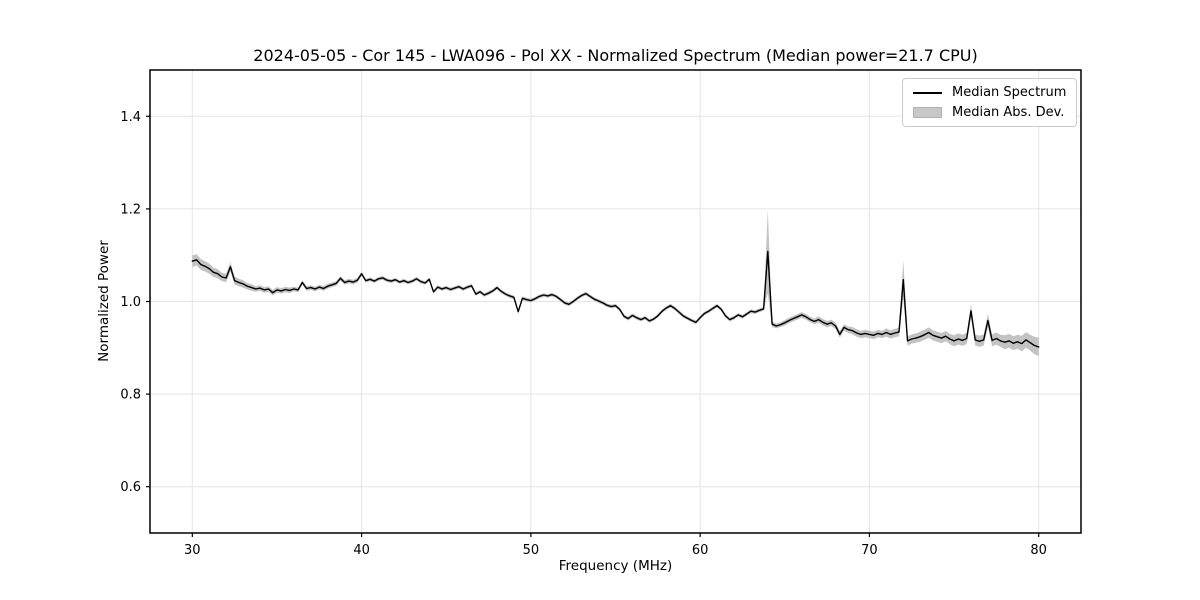  I want to click on x-tick-label: 50, so click(531, 550).